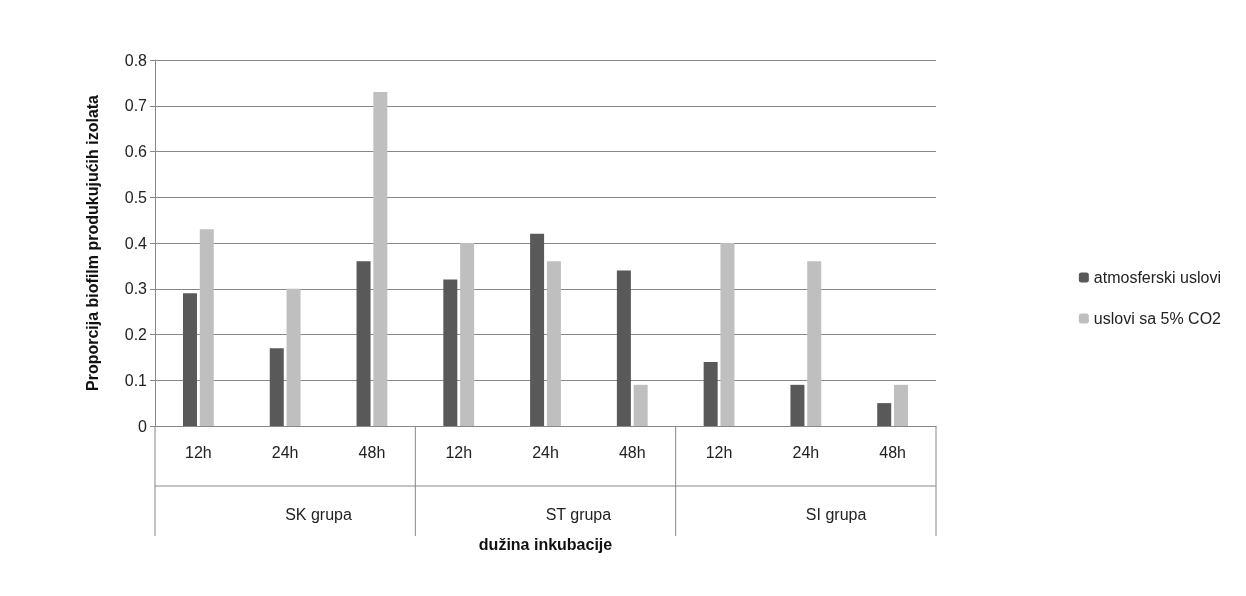 The width and height of the screenshot is (1246, 596). I want to click on y-tick-label: 0.5, so click(136, 197).